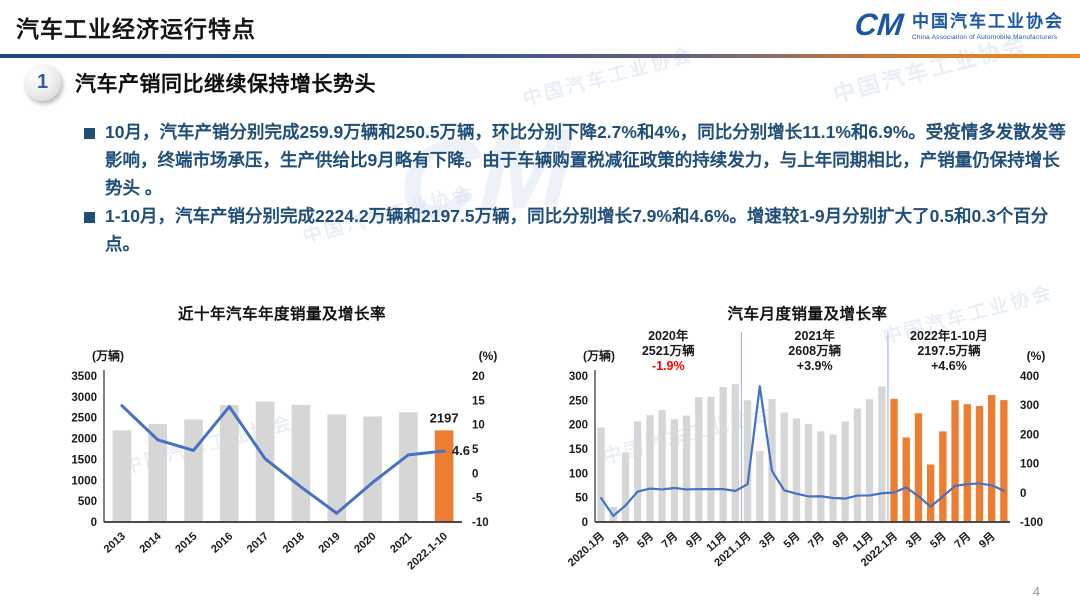  I want to click on svg-text: 2021, so click(401, 542).